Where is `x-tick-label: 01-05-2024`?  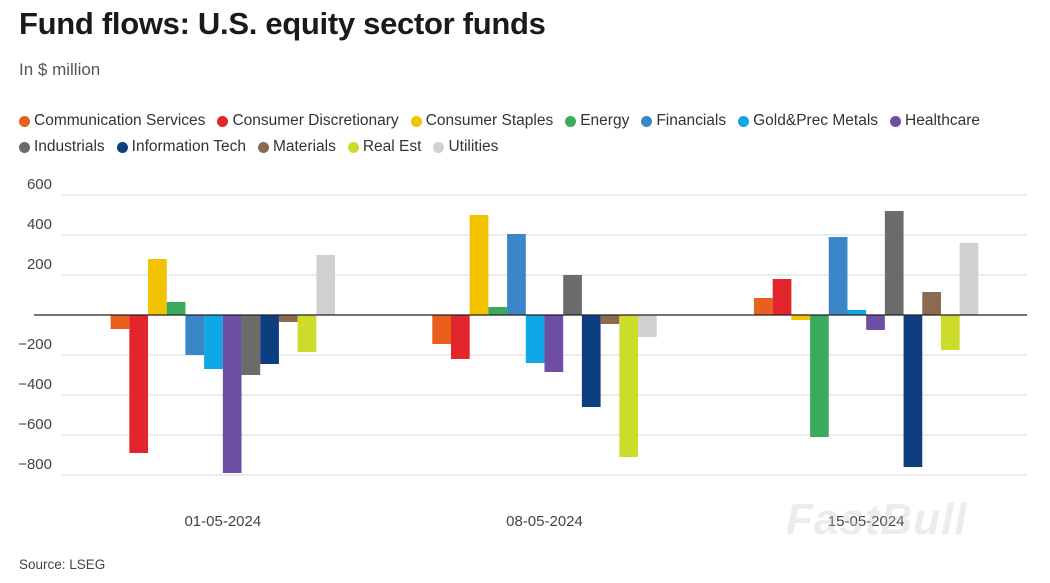
x-tick-label: 01-05-2024 is located at coordinates (222, 521).